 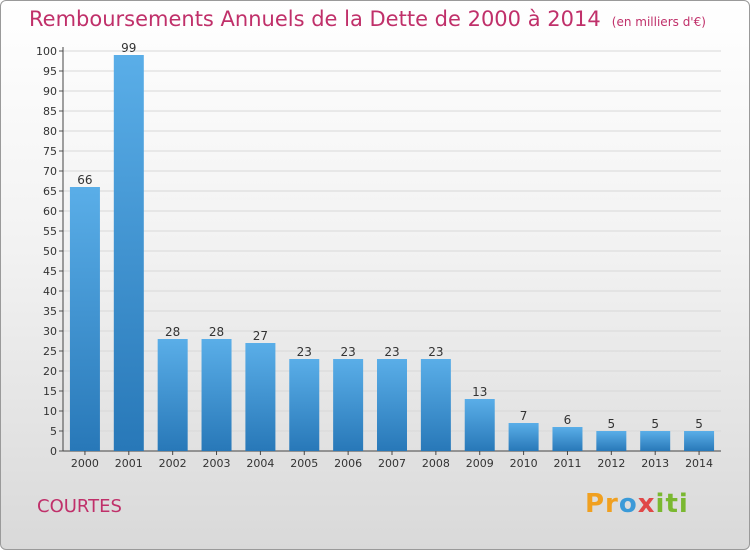 What do you see at coordinates (567, 463) in the screenshot?
I see `x-tick-label: 2011` at bounding box center [567, 463].